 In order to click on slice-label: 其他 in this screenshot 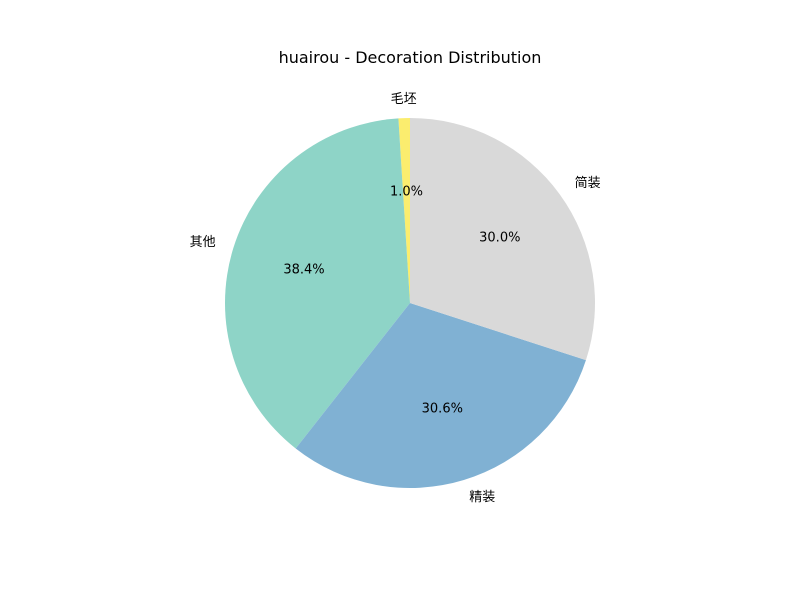, I will do `click(203, 242)`.